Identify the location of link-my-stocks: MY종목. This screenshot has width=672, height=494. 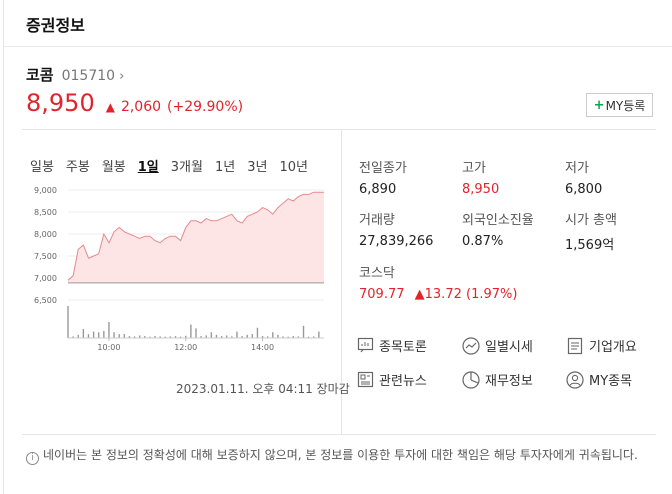
(599, 379).